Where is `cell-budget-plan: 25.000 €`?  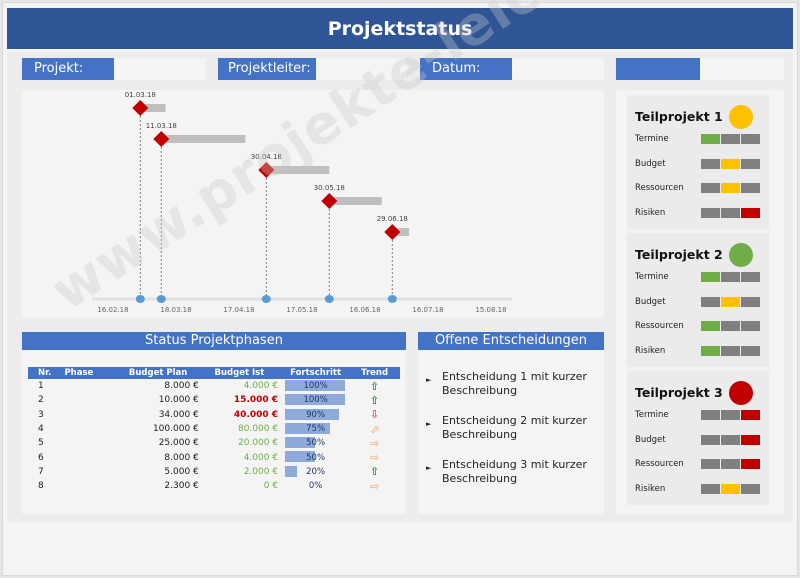
cell-budget-plan: 25.000 € is located at coordinates (178, 443).